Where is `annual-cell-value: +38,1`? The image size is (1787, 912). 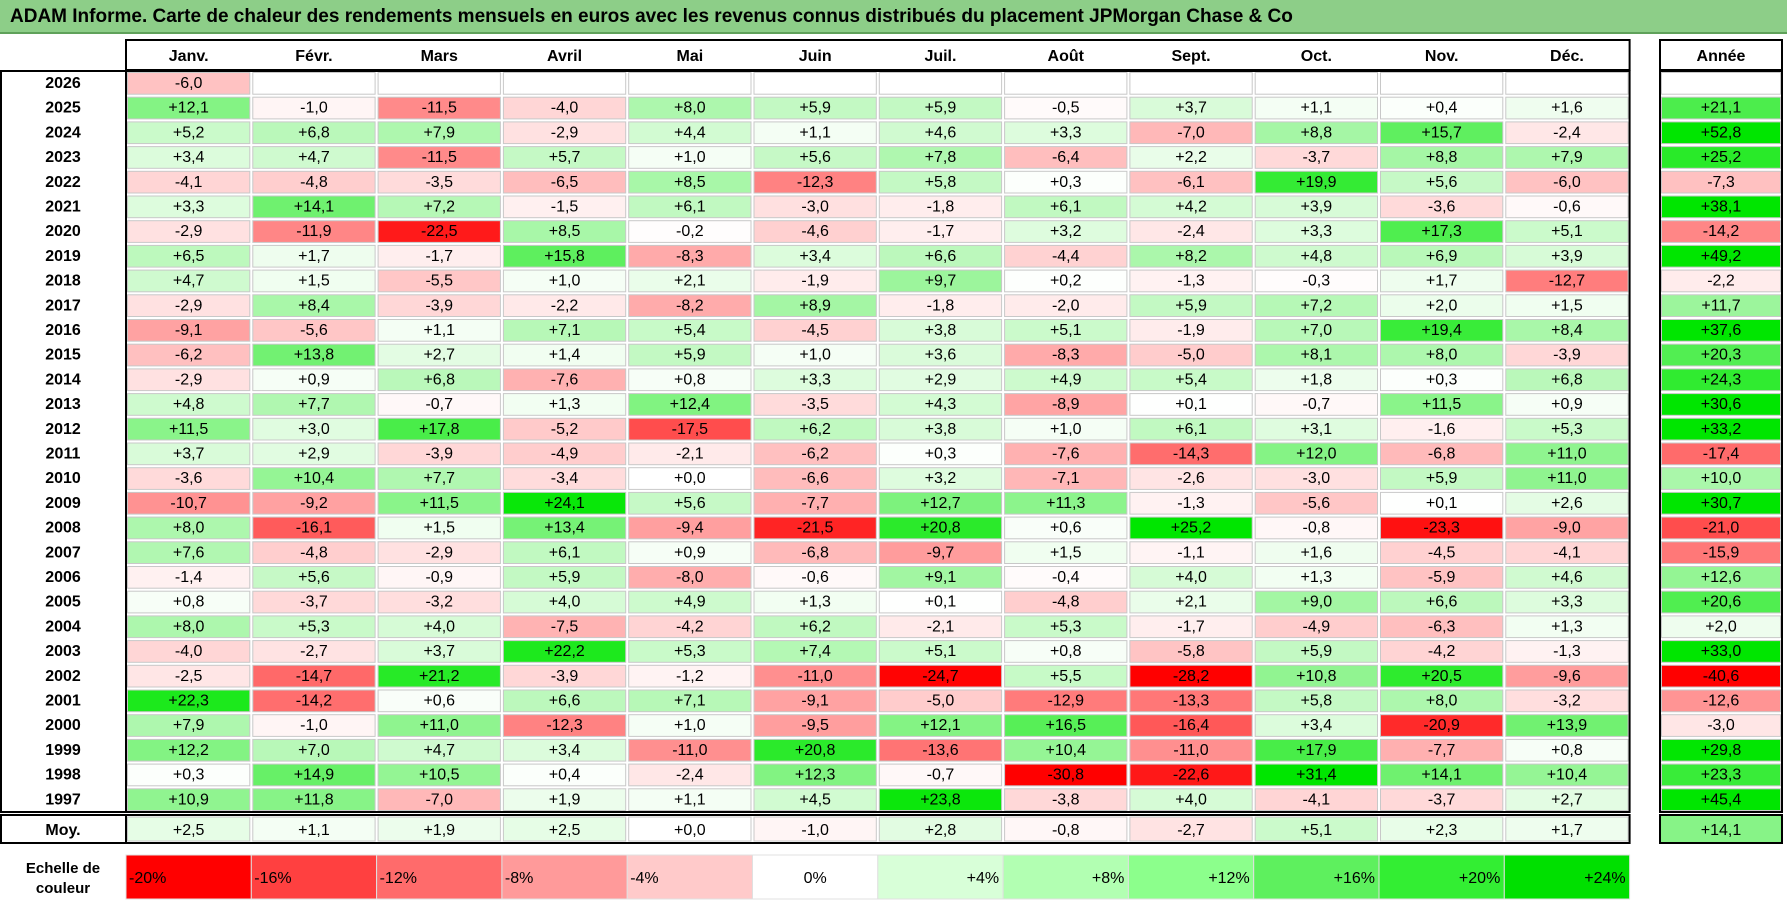
annual-cell-value: +38,1 is located at coordinates (1721, 207).